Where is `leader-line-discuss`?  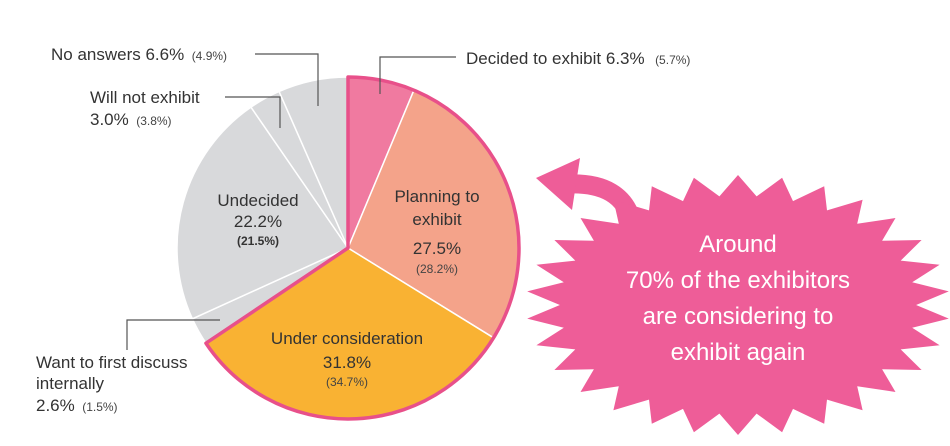
leader-line-discuss is located at coordinates (173, 334).